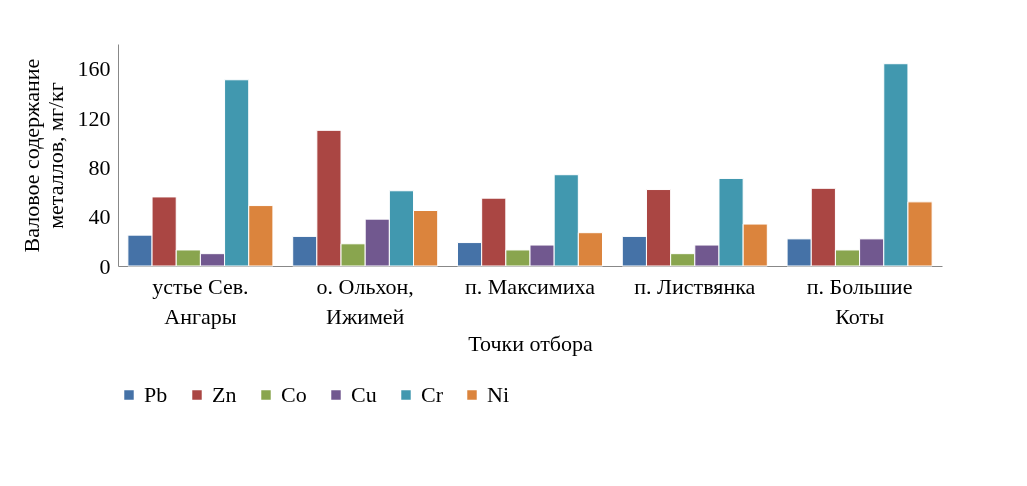  What do you see at coordinates (99, 217) in the screenshot?
I see `y-tick-label: 40` at bounding box center [99, 217].